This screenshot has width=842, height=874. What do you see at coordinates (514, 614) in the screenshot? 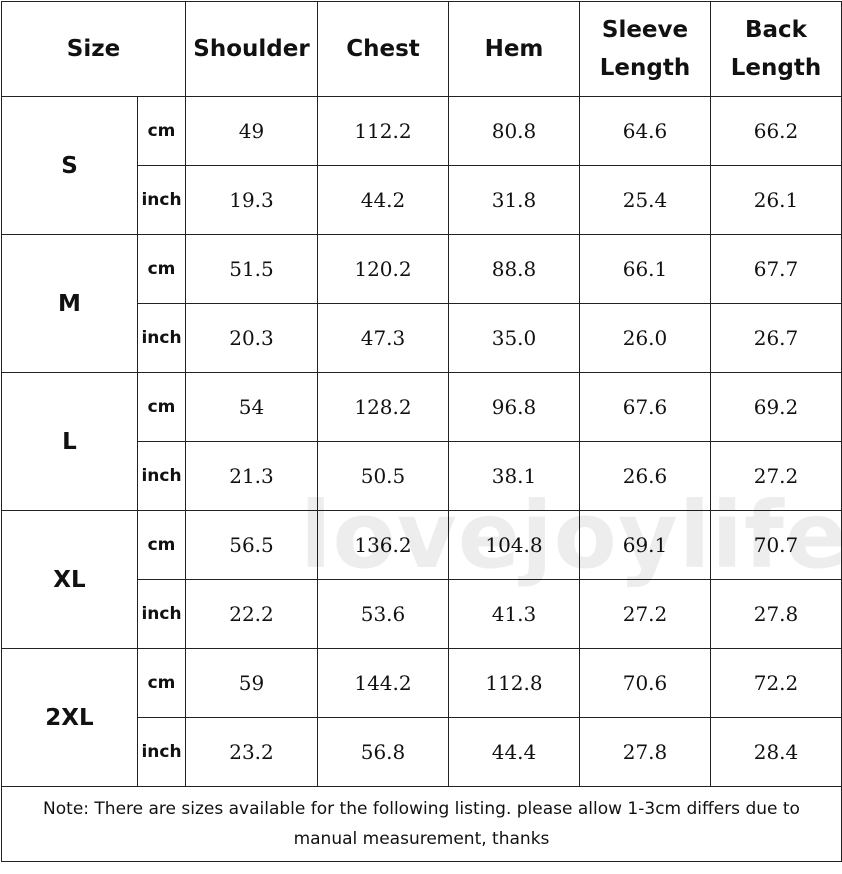
I see `measurement-cell: 41.3` at bounding box center [514, 614].